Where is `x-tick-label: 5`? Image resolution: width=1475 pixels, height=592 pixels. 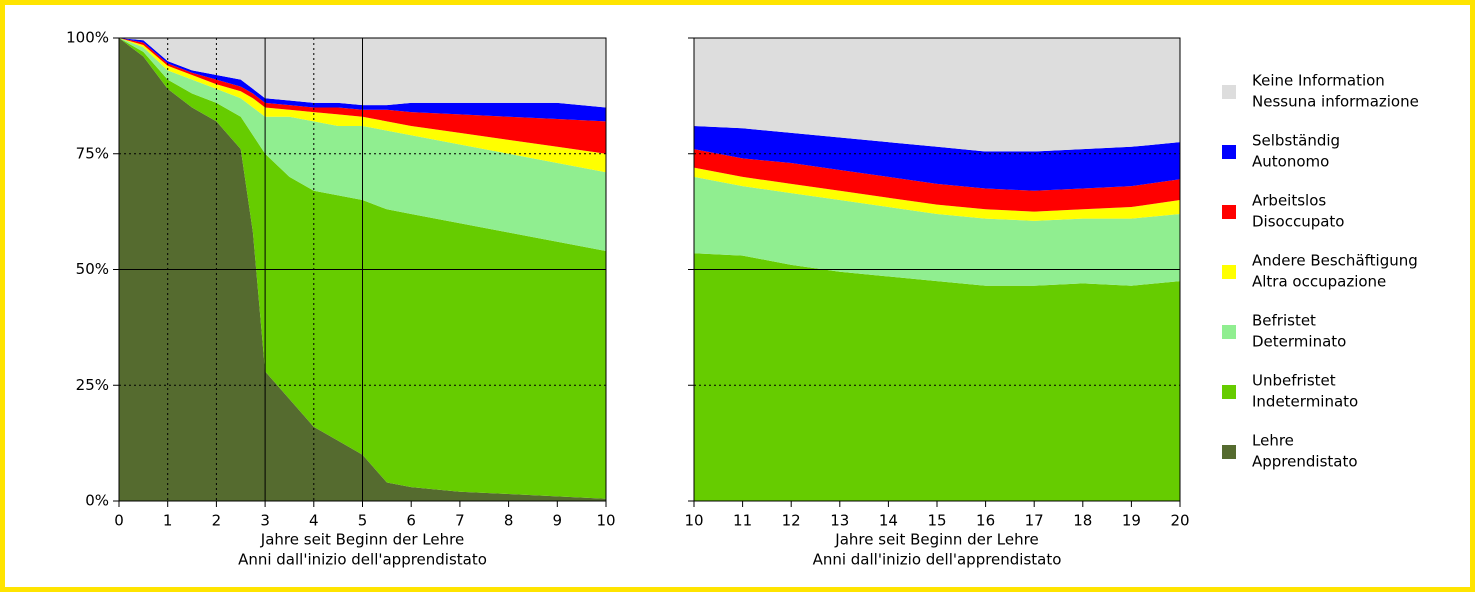
x-tick-label: 5 is located at coordinates (363, 521).